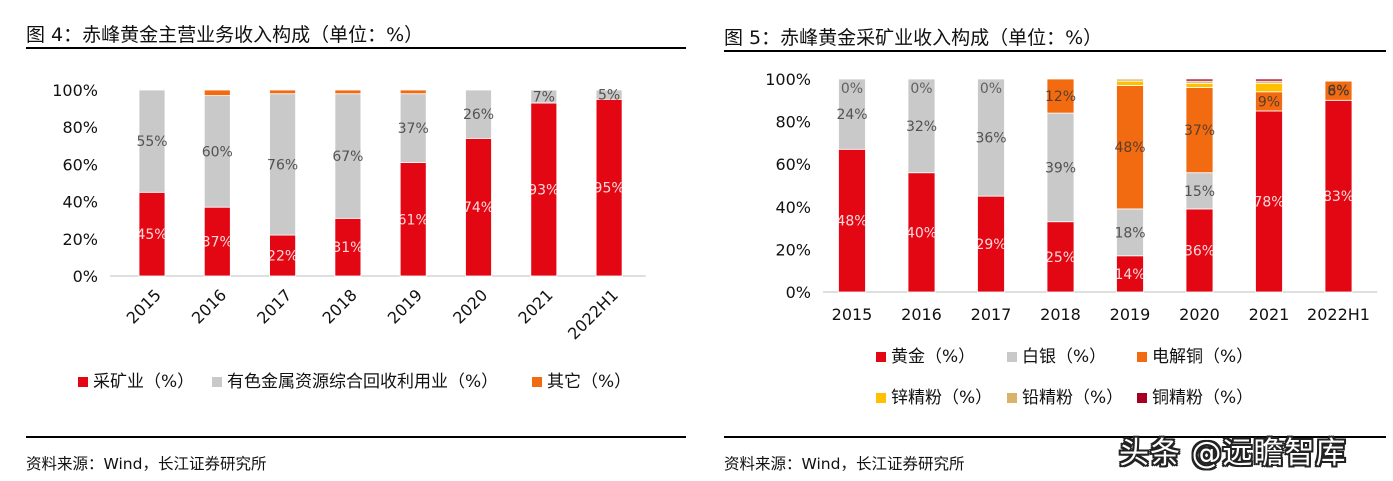  I want to click on y-tick-label: 80%, so click(80, 127).